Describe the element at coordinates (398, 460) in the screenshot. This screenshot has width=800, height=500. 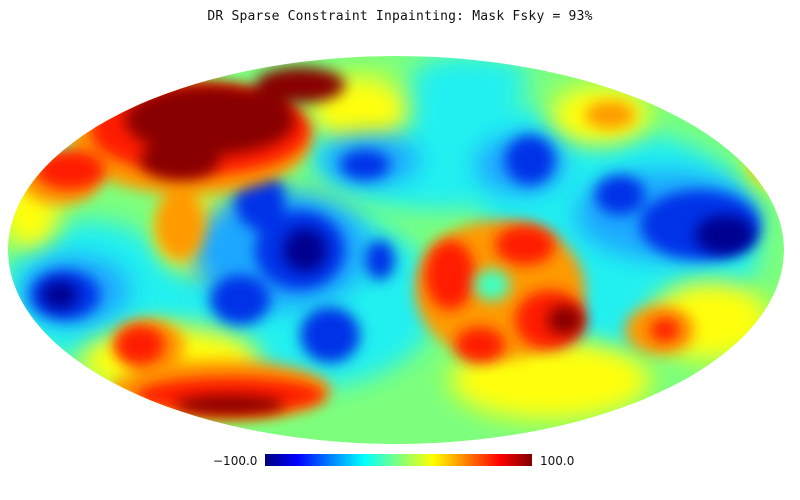
I see `colorbar` at that location.